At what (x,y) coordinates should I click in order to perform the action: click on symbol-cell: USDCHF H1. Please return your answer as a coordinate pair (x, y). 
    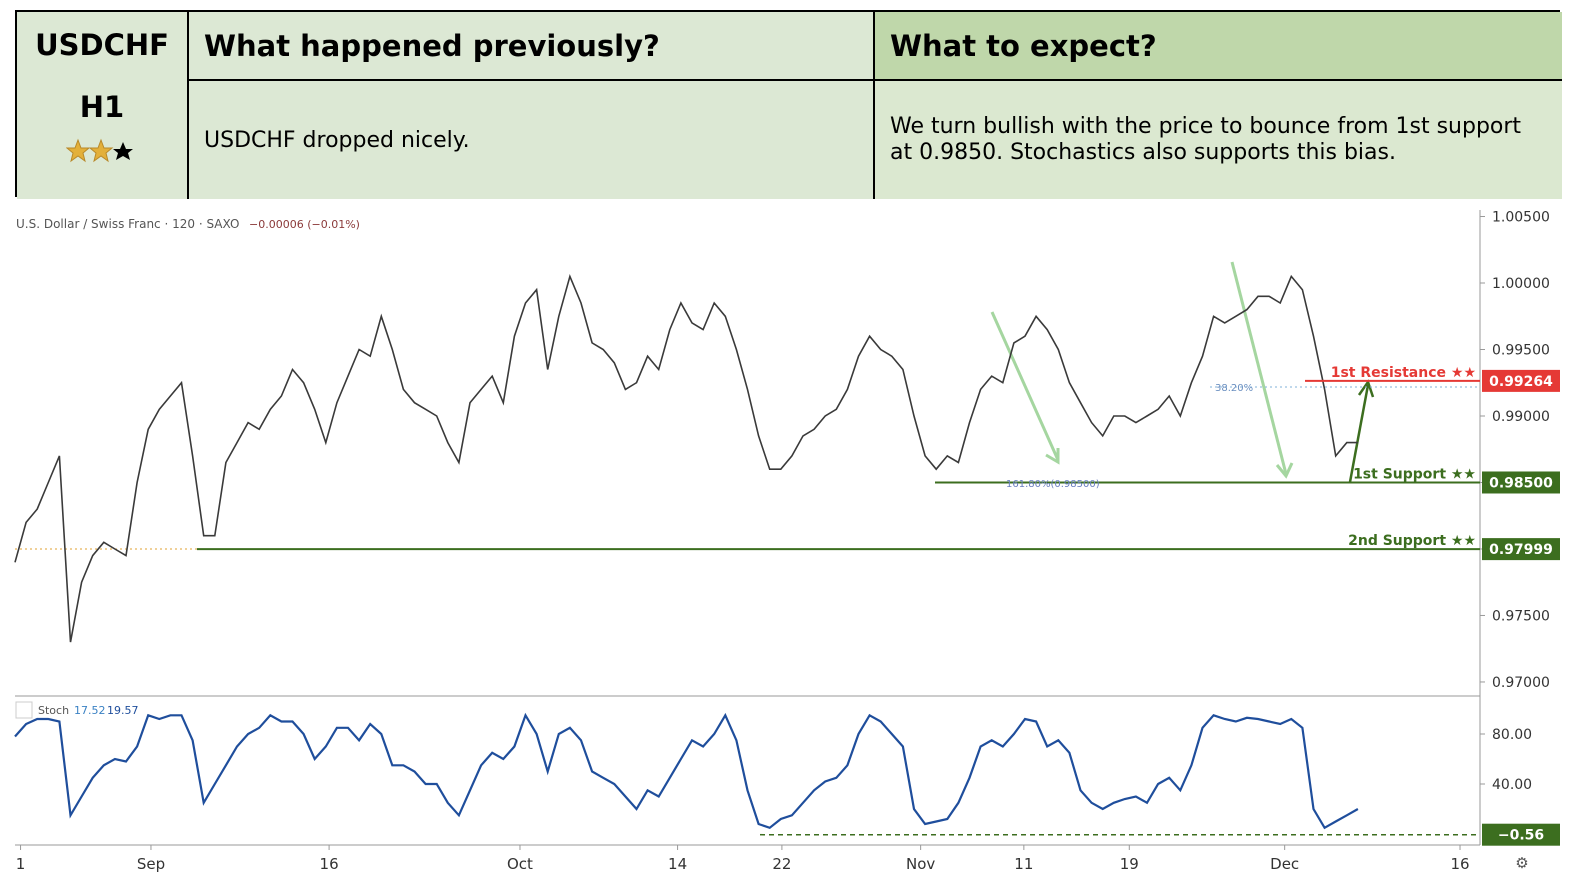
    Looking at the image, I should click on (103, 105).